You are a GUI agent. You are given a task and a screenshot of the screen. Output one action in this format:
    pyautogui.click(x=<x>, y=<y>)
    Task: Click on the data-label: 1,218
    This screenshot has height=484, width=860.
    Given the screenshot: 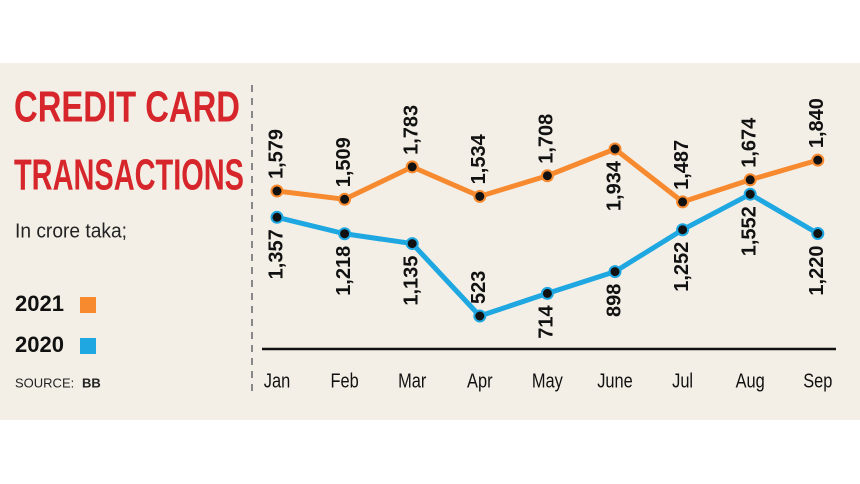 What is the action you would take?
    pyautogui.click(x=344, y=271)
    